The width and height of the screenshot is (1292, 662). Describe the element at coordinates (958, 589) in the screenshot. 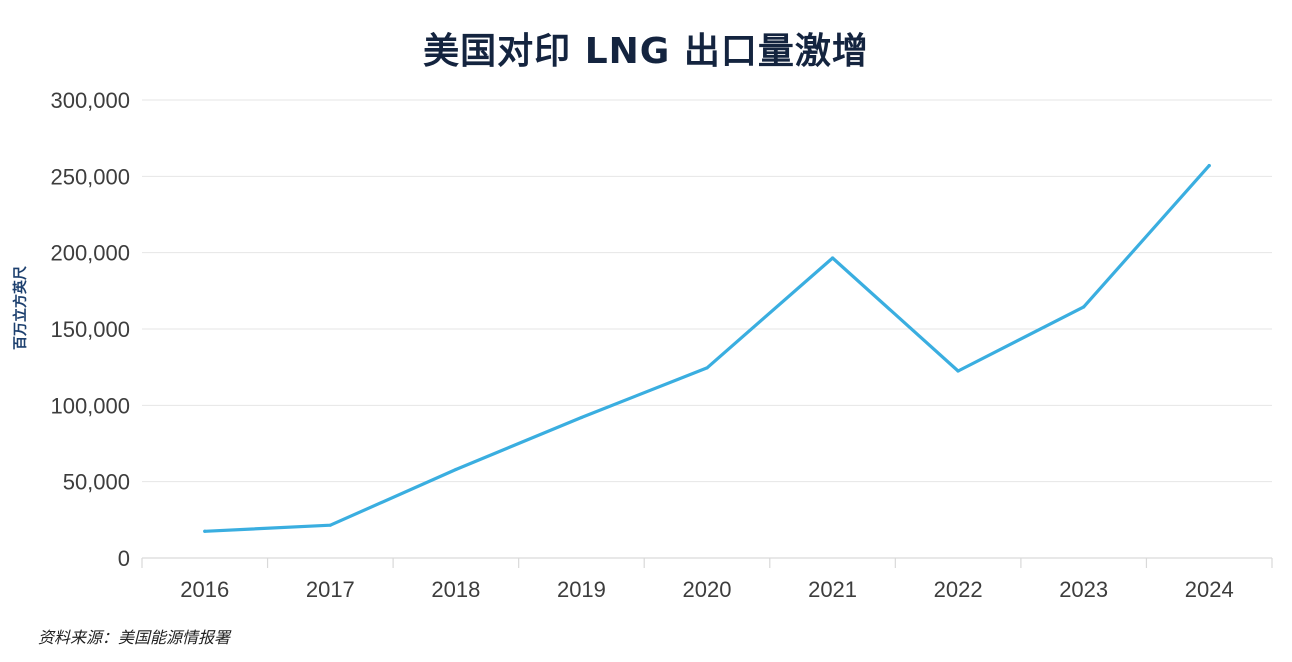

I see `x-tick-label: 2022` at that location.